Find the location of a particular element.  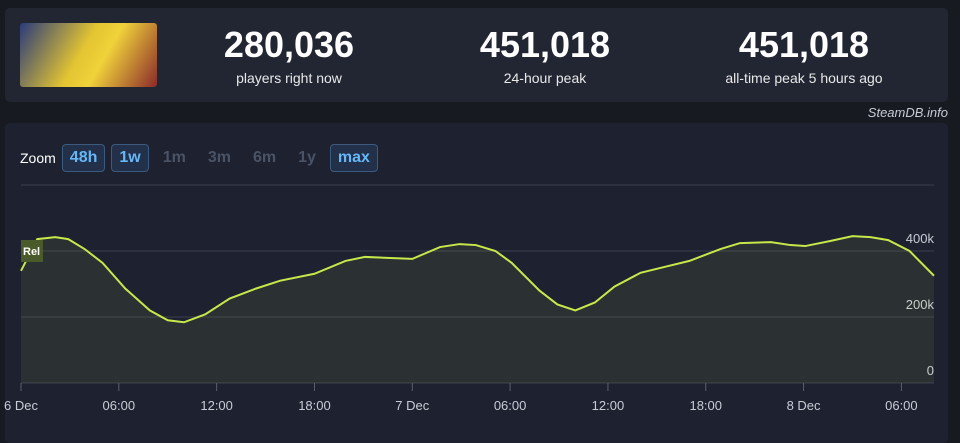

zoom-button: 1m is located at coordinates (174, 157).